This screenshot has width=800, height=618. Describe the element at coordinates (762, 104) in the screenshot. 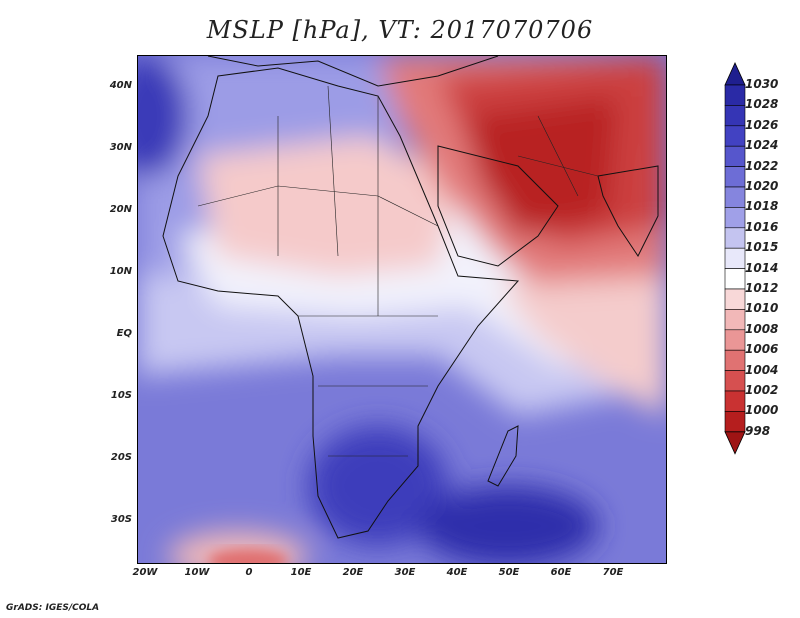

I see `colorbar-label: 1028` at that location.